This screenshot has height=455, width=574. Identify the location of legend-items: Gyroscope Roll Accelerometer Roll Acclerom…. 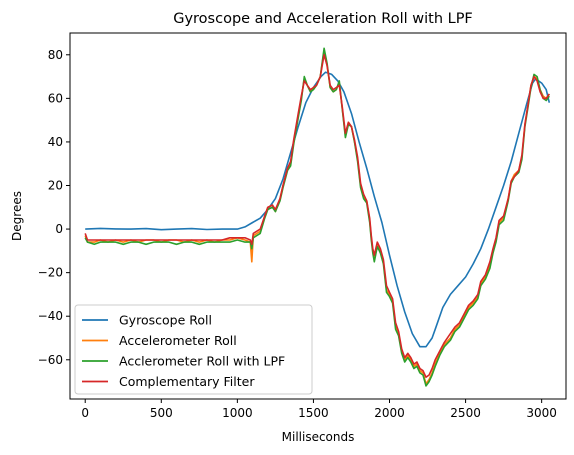
(183, 351).